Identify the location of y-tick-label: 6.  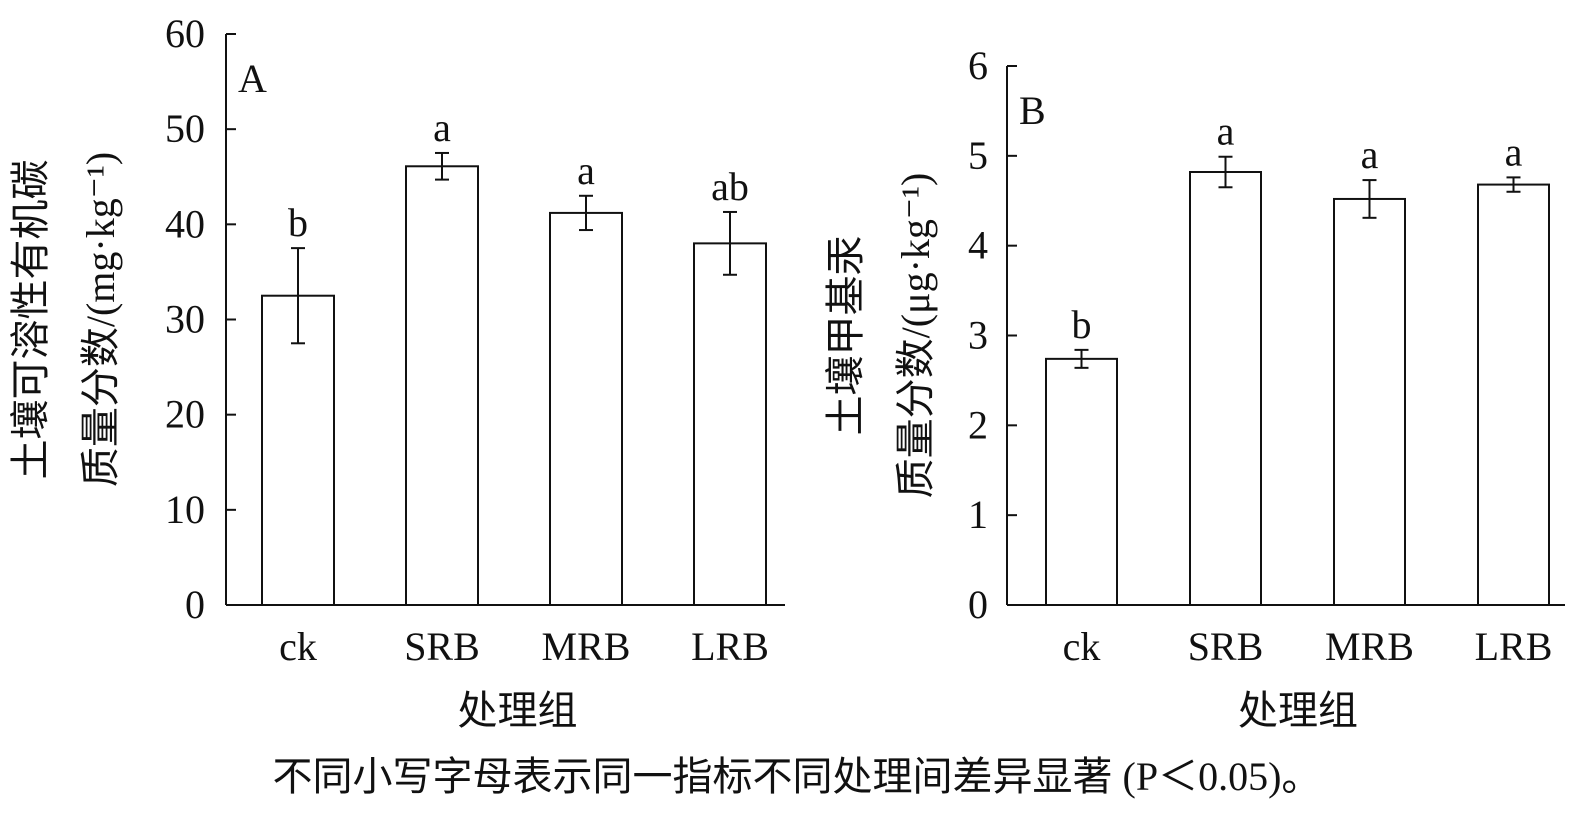
(978, 65).